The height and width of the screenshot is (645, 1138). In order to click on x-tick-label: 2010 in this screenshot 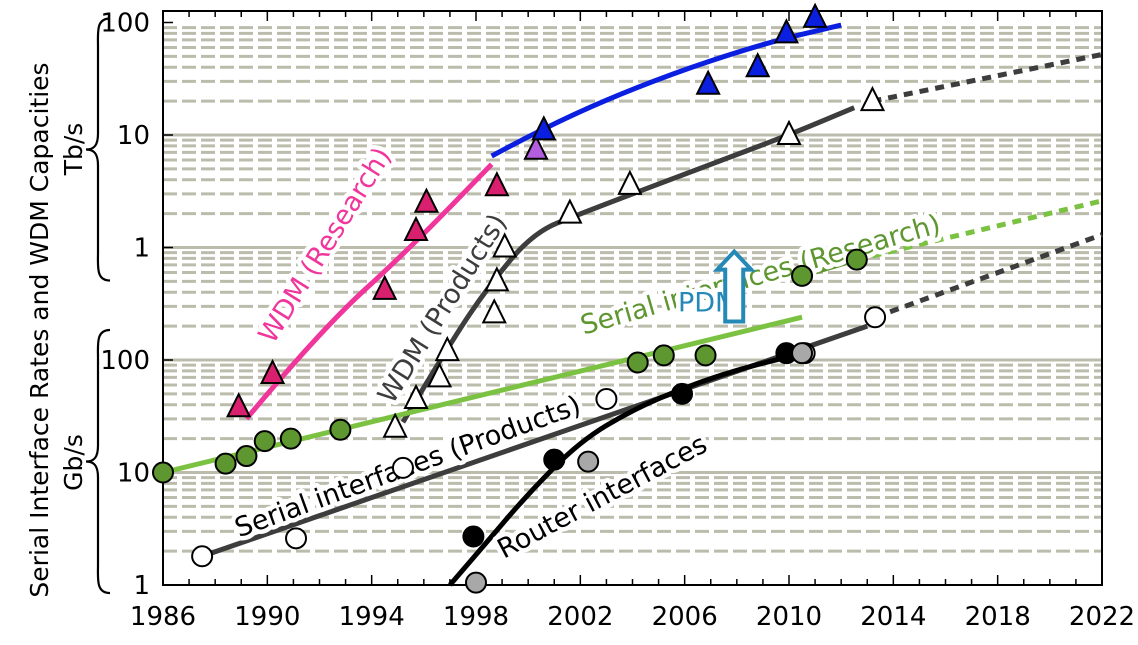, I will do `click(789, 617)`.